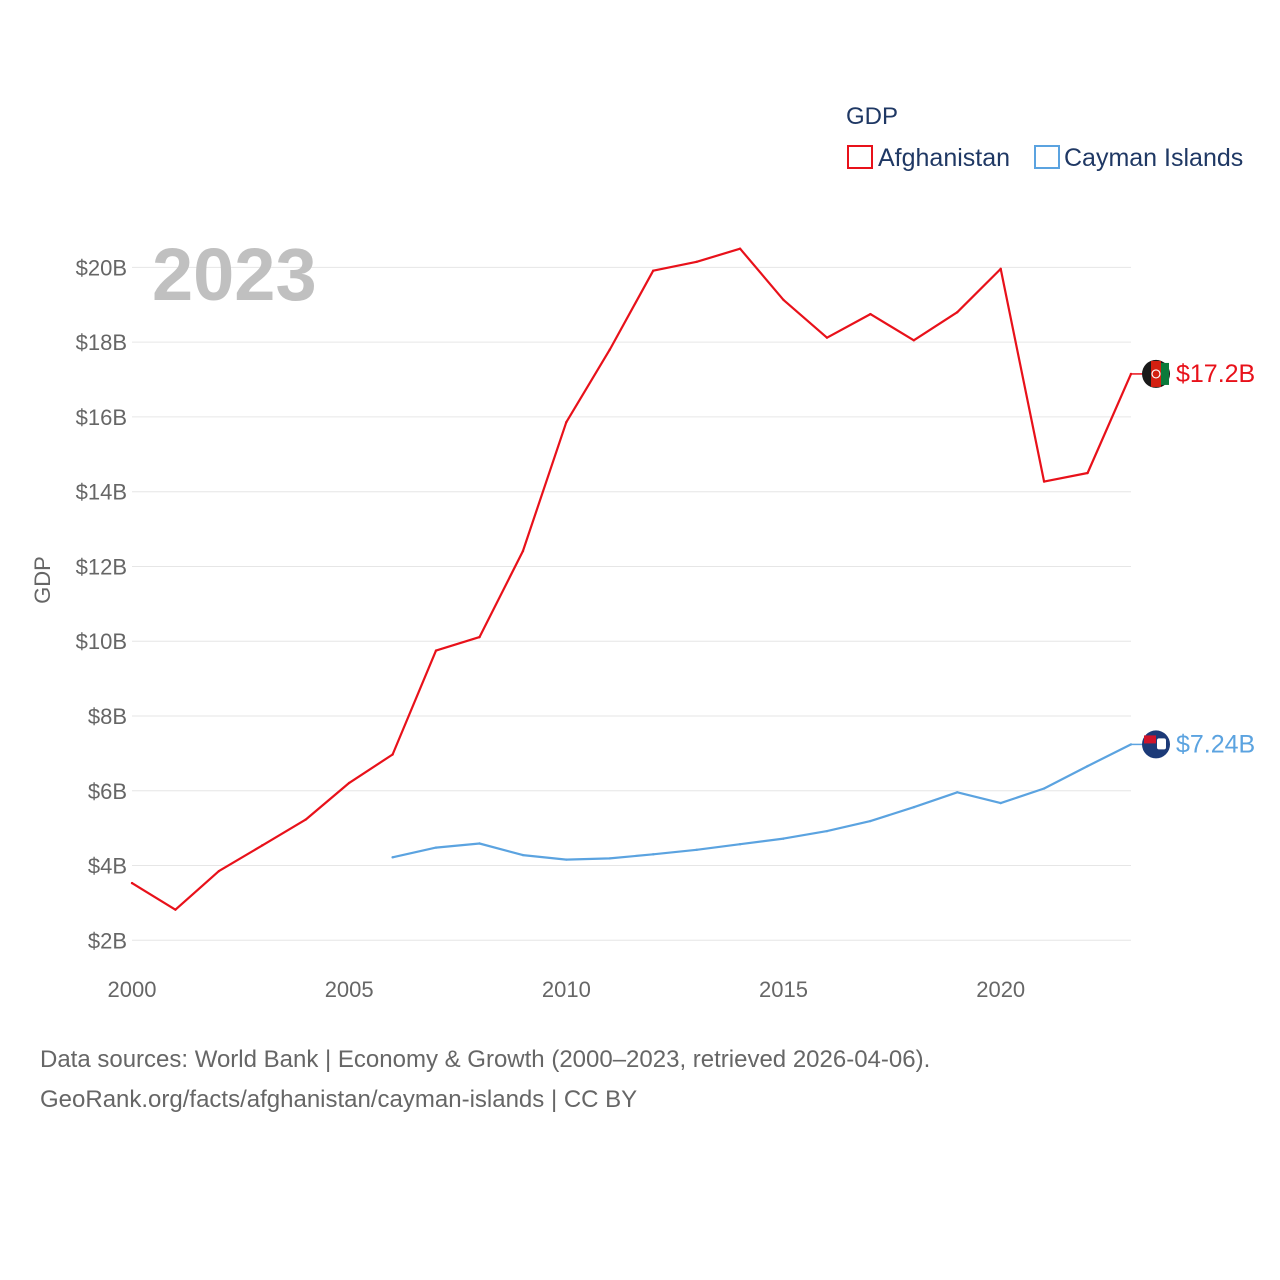  Describe the element at coordinates (107, 791) in the screenshot. I see `y-tick-label: $6B` at that location.